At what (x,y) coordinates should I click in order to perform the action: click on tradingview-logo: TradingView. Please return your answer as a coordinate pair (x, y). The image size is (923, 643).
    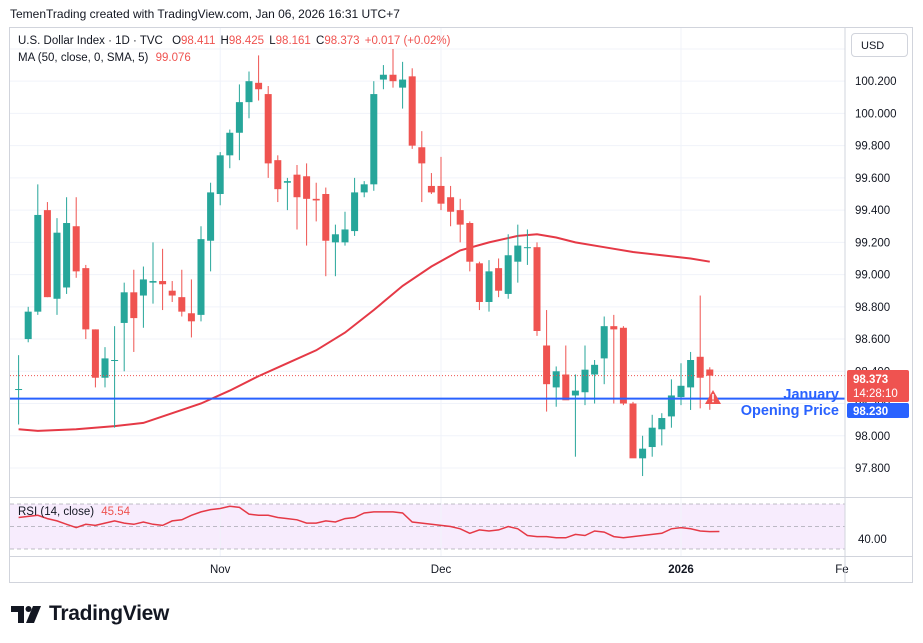
    Looking at the image, I should click on (90, 614).